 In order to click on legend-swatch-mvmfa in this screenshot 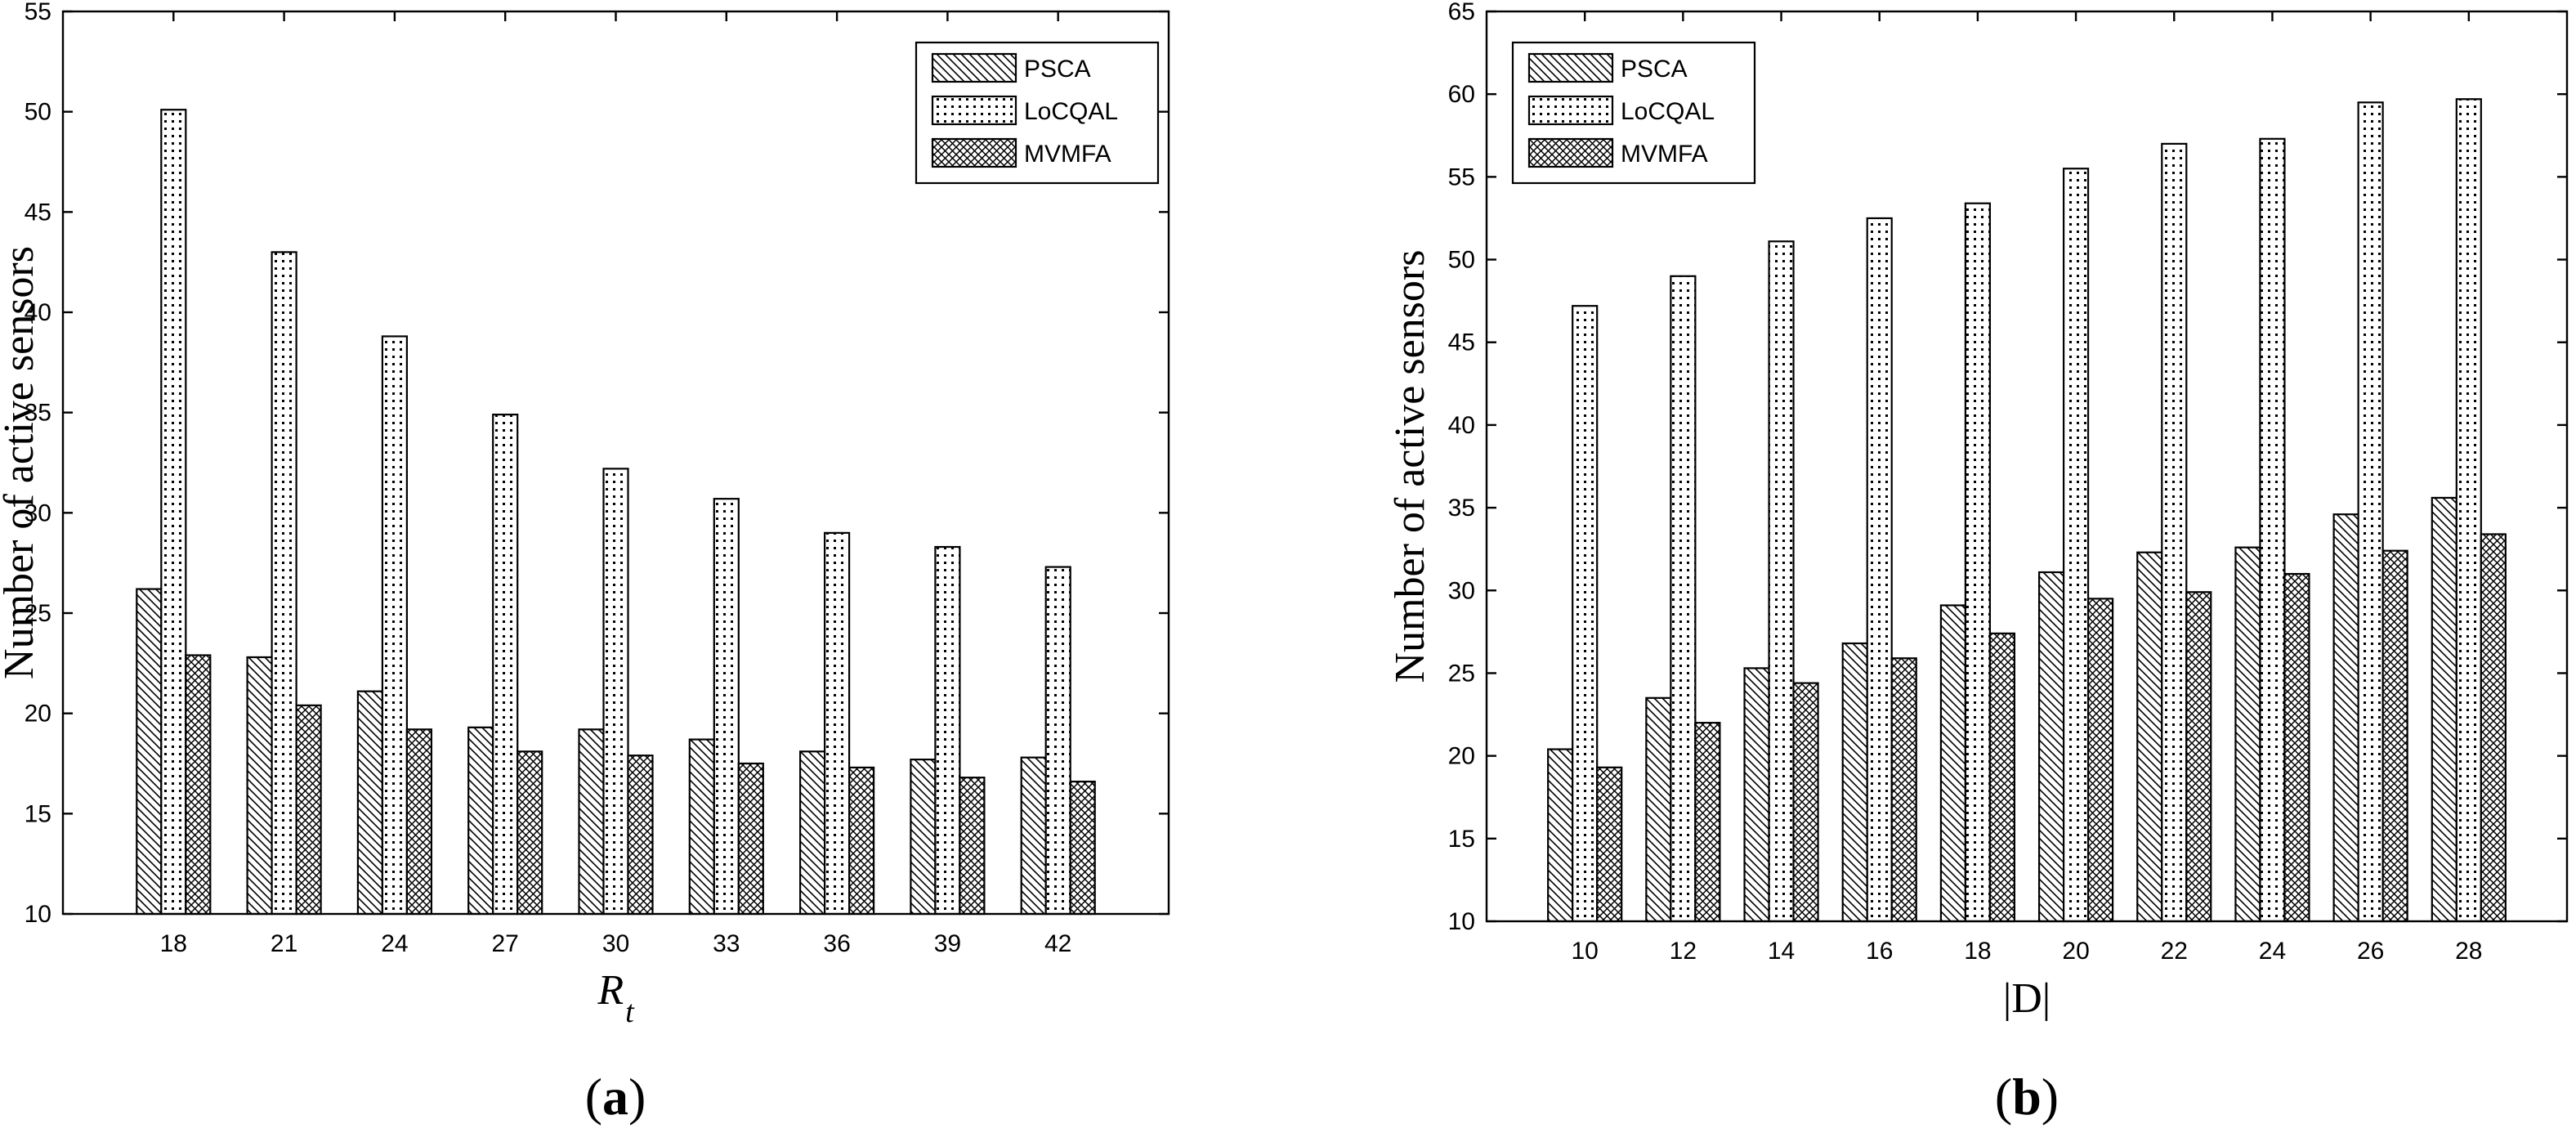, I will do `click(1570, 152)`.